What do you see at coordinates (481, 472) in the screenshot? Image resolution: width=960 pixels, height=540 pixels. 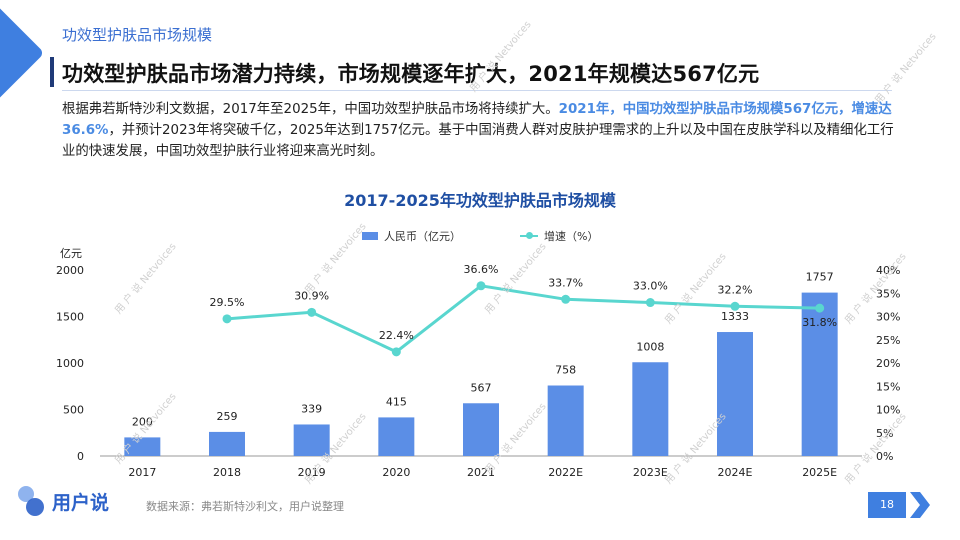 I see `x-tick-label: 2021` at bounding box center [481, 472].